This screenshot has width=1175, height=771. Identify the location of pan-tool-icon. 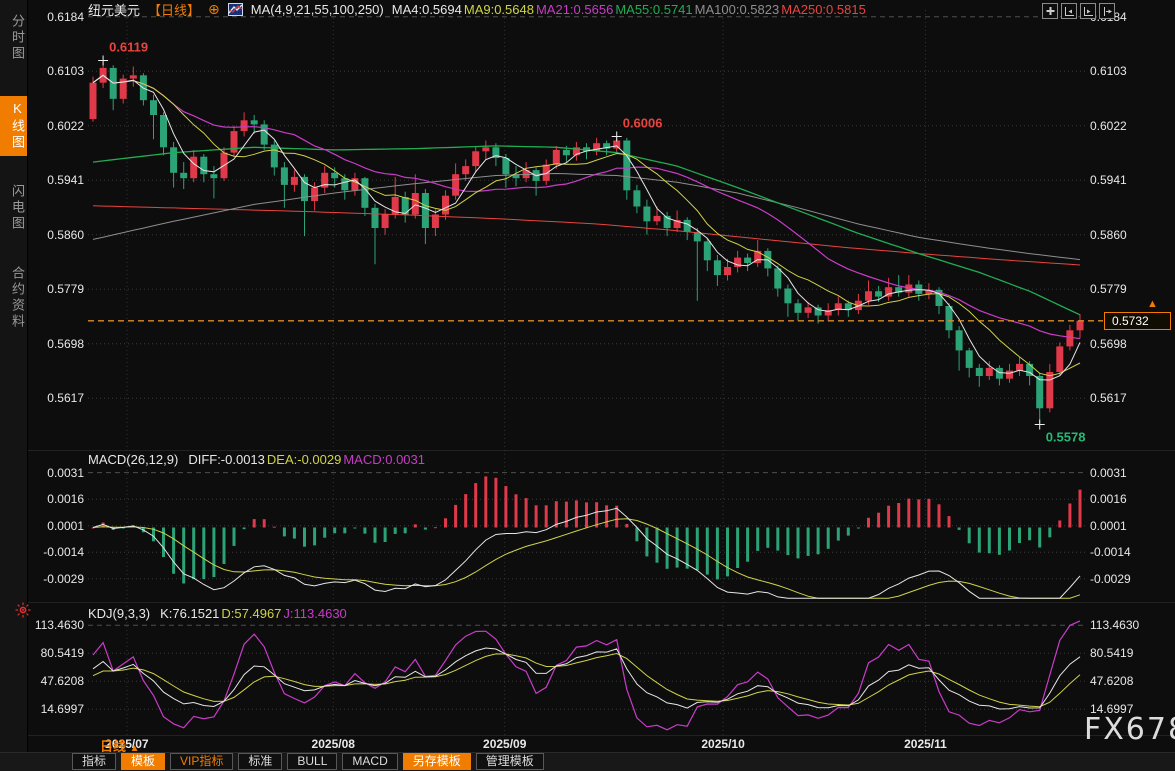
(1050, 11).